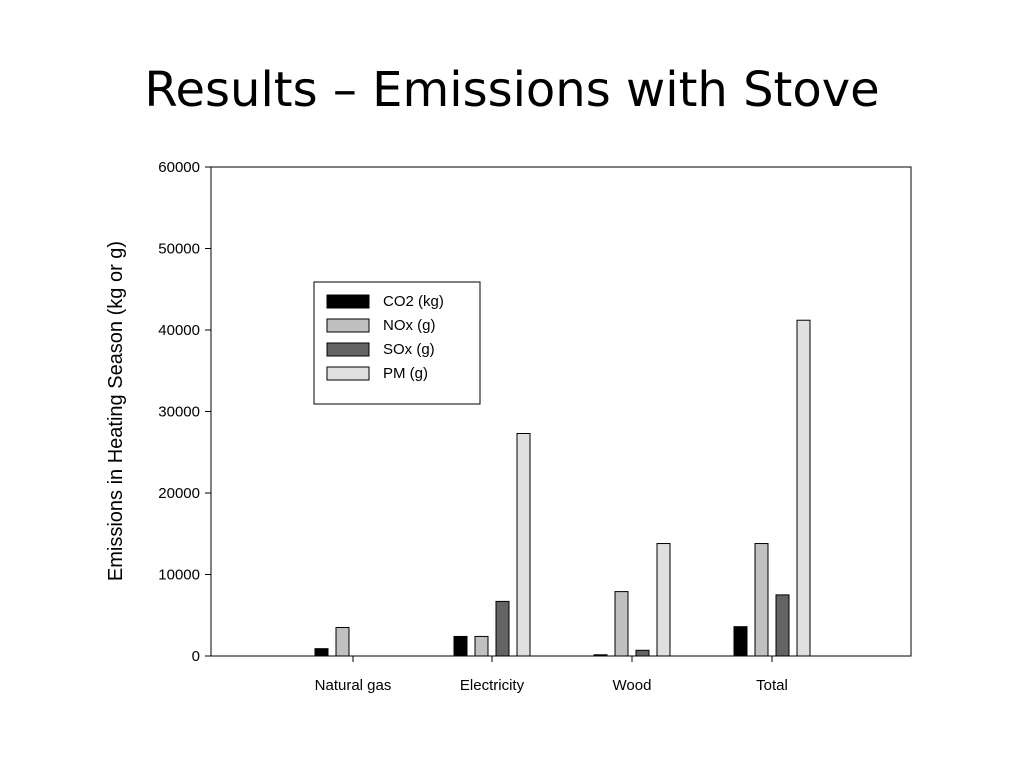 This screenshot has width=1024, height=768. What do you see at coordinates (353, 685) in the screenshot?
I see `x-tick-label: Natural gas` at bounding box center [353, 685].